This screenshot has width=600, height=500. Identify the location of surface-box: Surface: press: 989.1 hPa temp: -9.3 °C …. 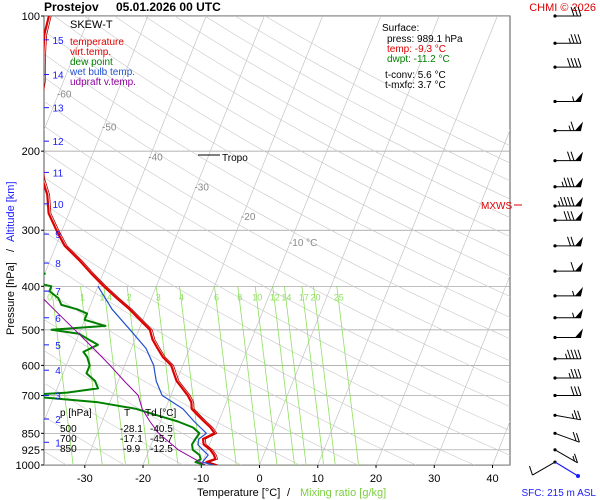
(422, 57).